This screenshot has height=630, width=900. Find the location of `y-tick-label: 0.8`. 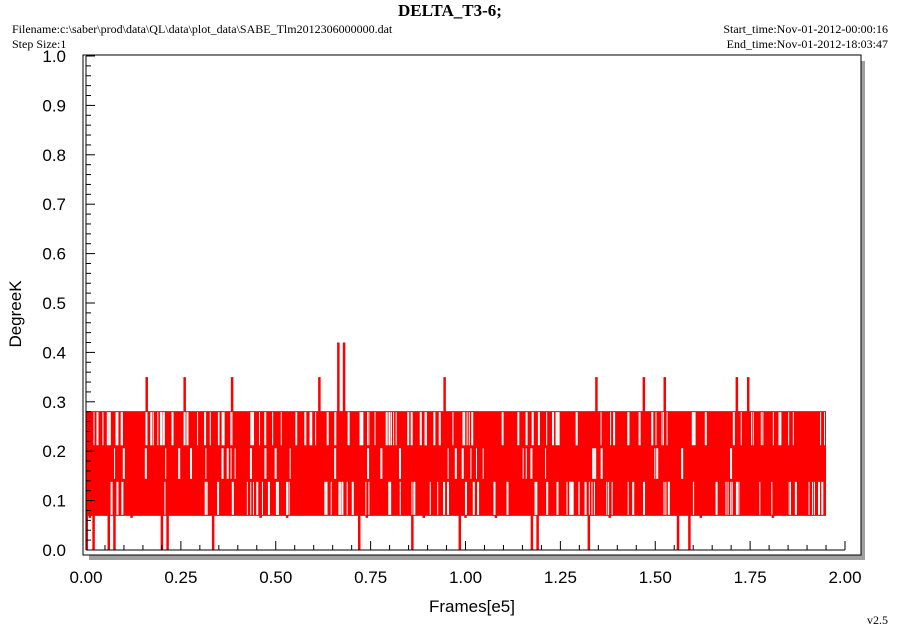

y-tick-label: 0.8 is located at coordinates (54, 155).